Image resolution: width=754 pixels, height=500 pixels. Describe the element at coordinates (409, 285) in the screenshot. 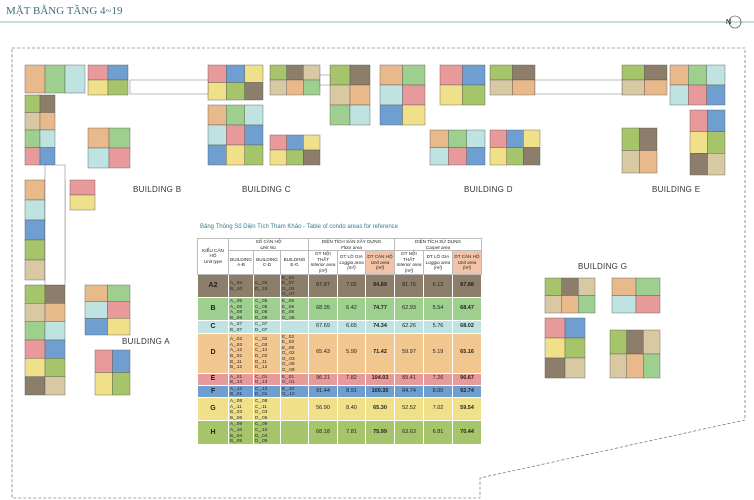

I see `area-cell: 81.76` at that location.